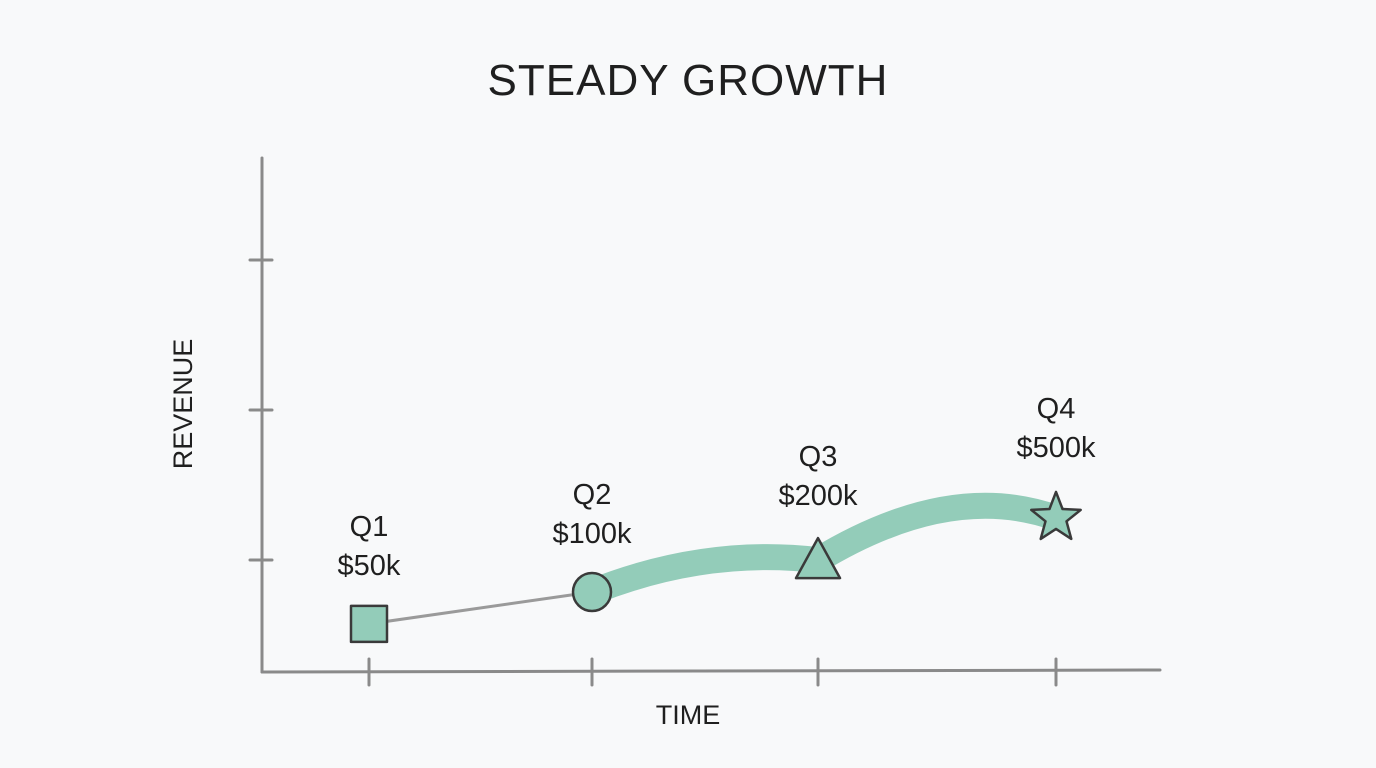 The height and width of the screenshot is (768, 1376). What do you see at coordinates (183, 404) in the screenshot?
I see `y-axis-label: REVENUE` at bounding box center [183, 404].